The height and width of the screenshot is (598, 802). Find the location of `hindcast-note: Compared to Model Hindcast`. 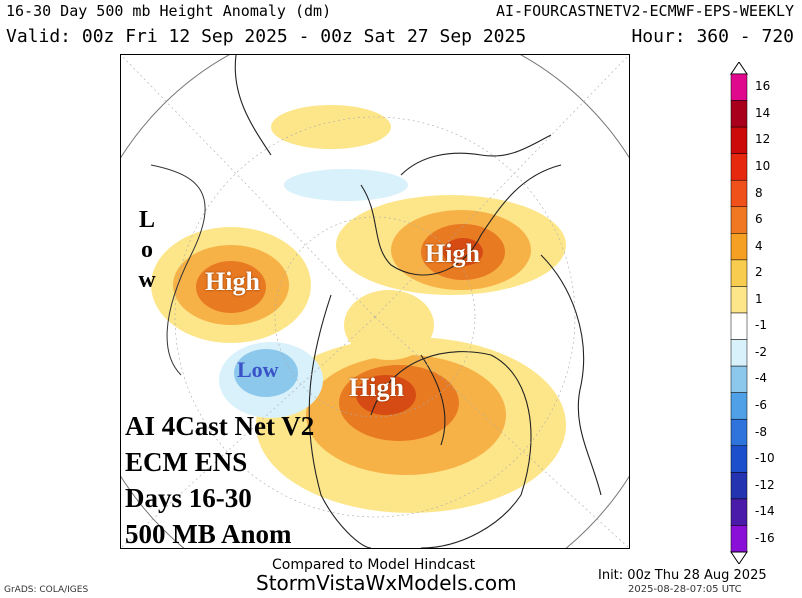

hindcast-note: Compared to Model Hindcast is located at coordinates (374, 565).